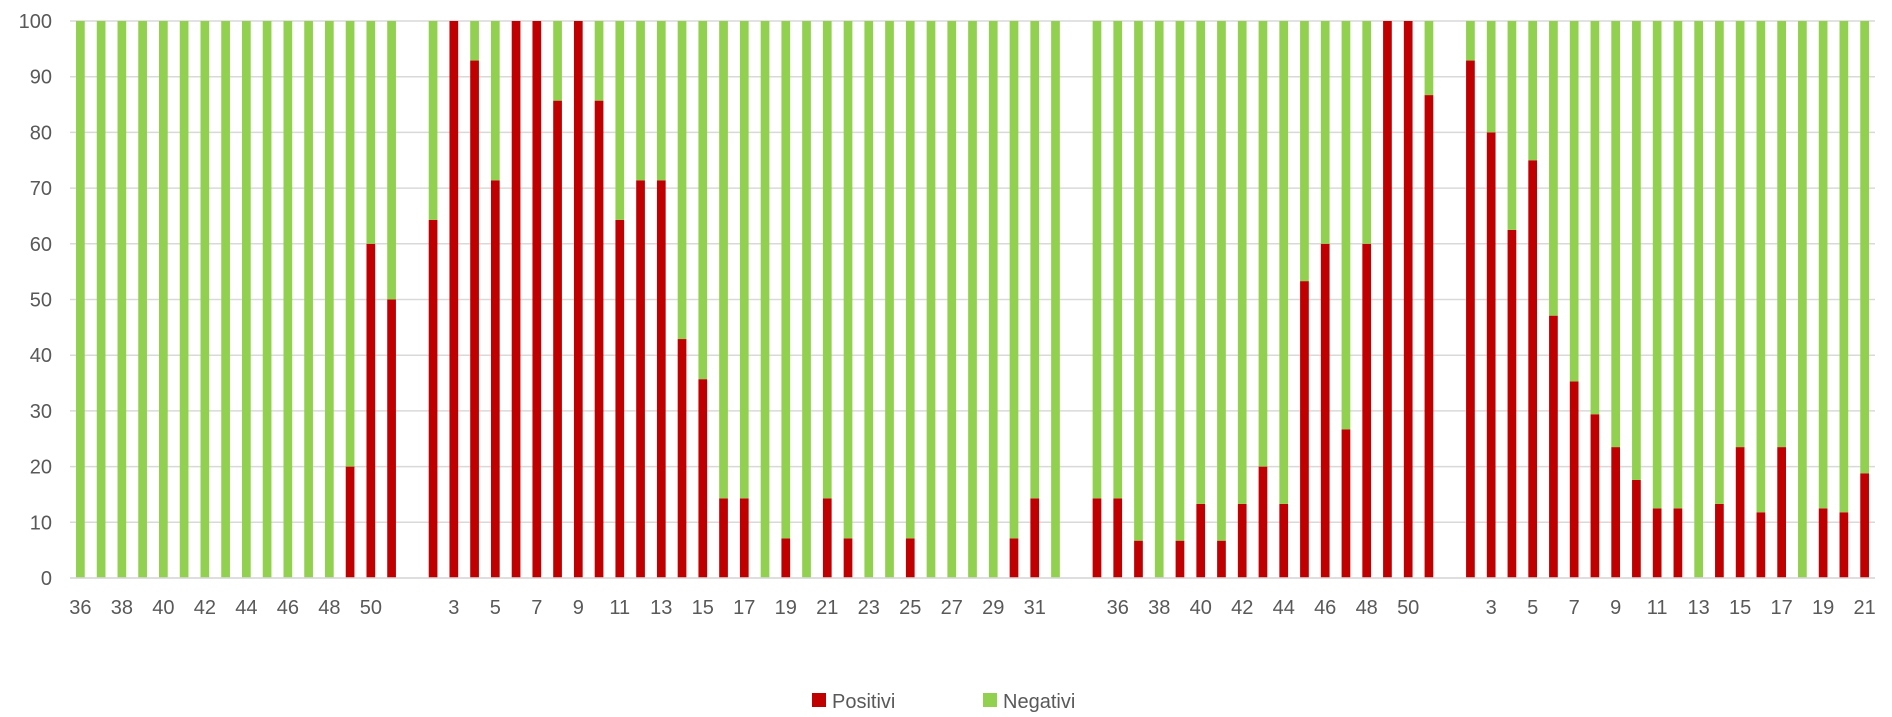 The image size is (1892, 717). Describe the element at coordinates (41, 189) in the screenshot. I see `y-tick-label: 70` at that location.